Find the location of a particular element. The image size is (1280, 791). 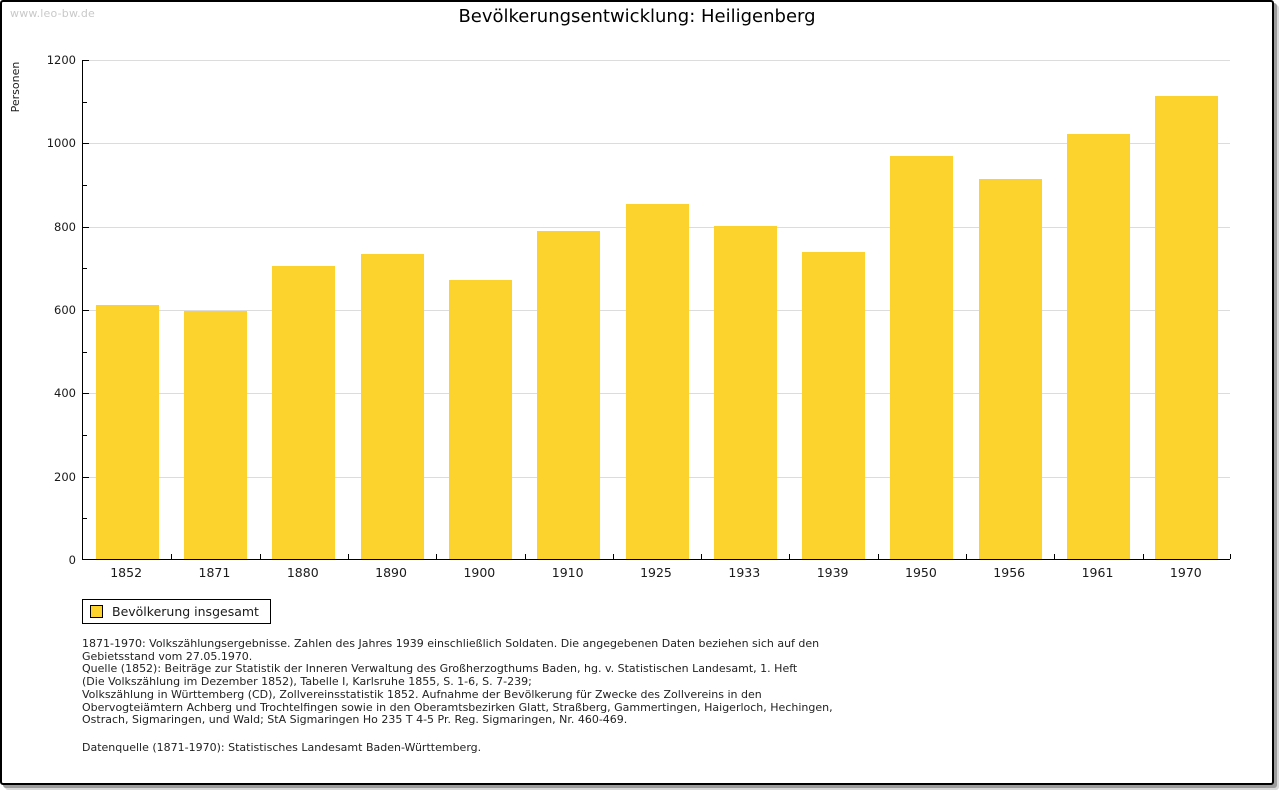

x-tick-label-1852: 1852 is located at coordinates (126, 572).